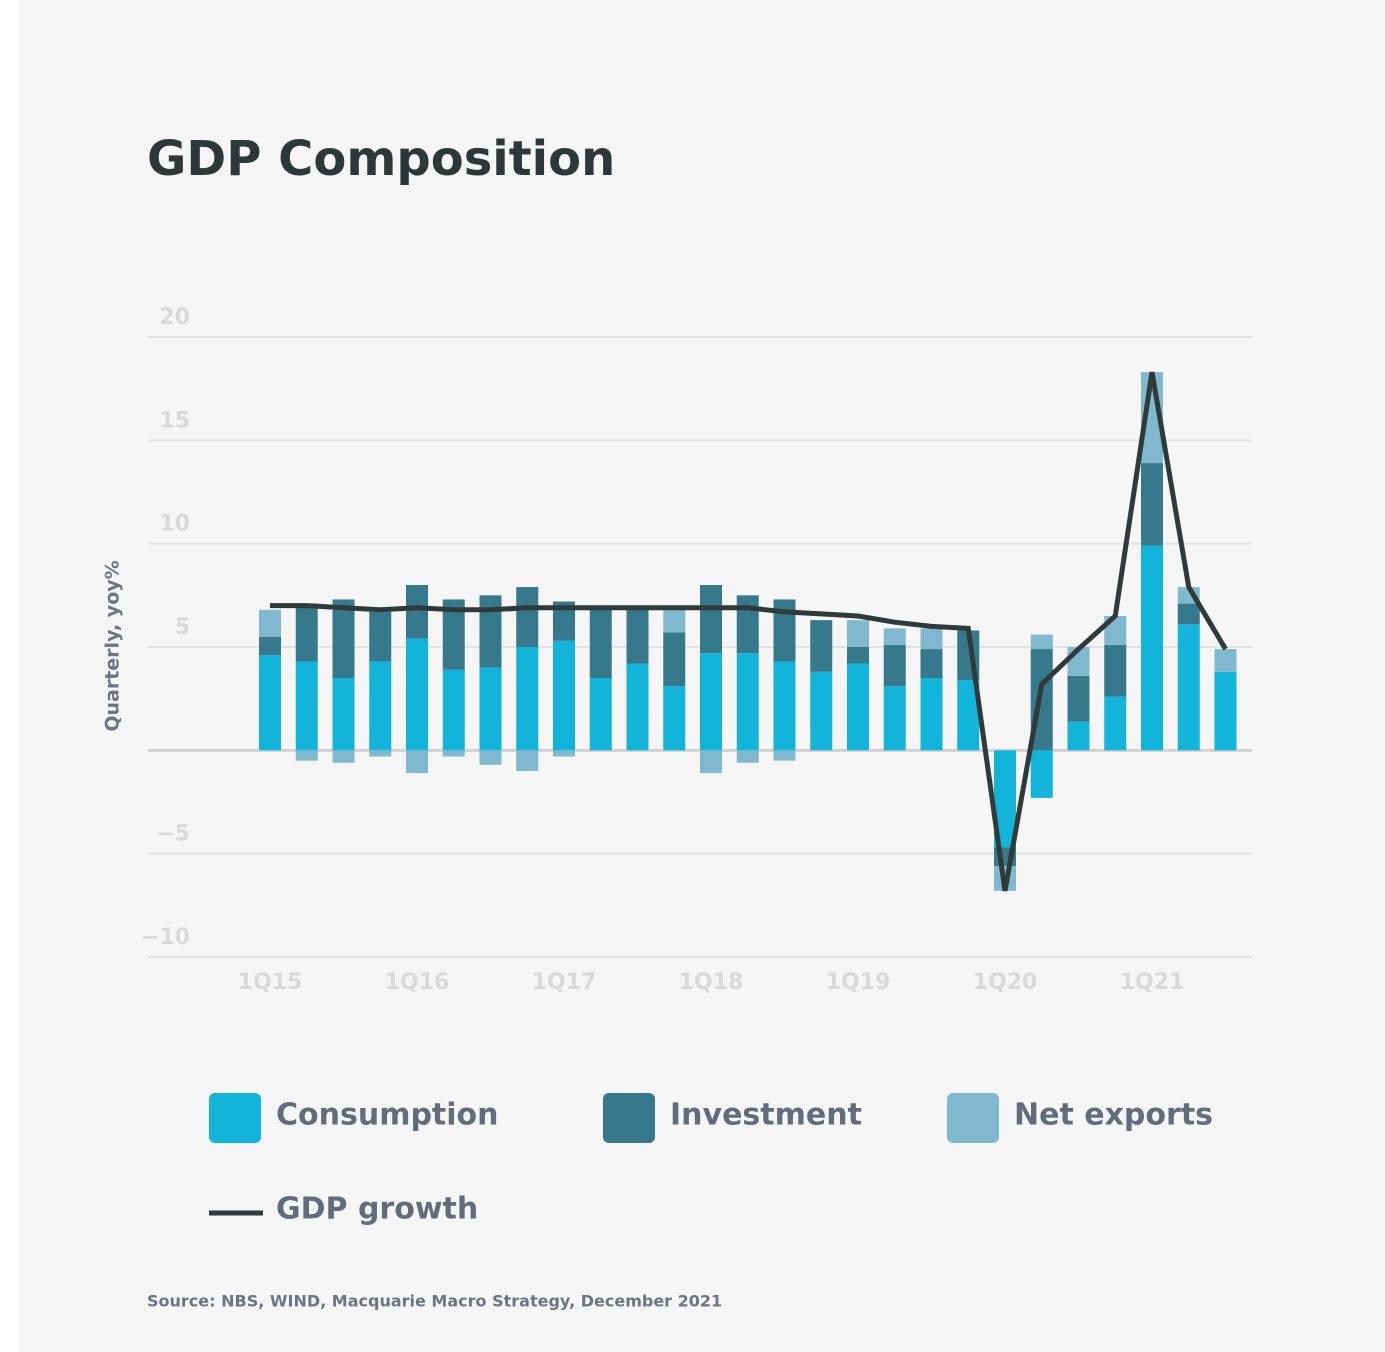 This screenshot has height=1352, width=1385. Describe the element at coordinates (1005, 982) in the screenshot. I see `x-tick-label: 1Q20` at that location.